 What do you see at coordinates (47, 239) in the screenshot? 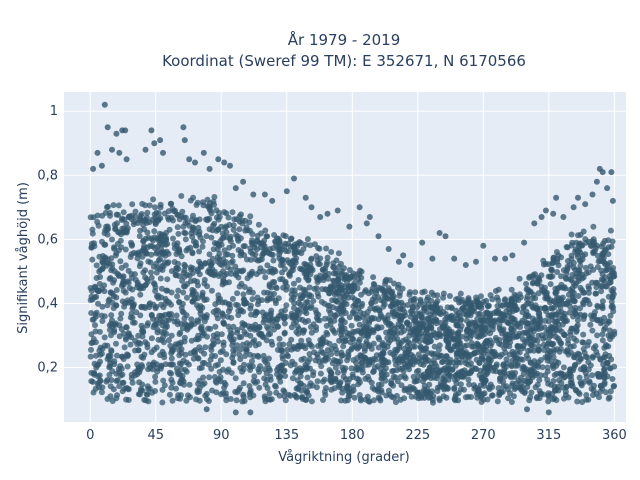
I see `y-axis-ticks: 0,2 0,4 0,6 0,8 1` at bounding box center [47, 239].